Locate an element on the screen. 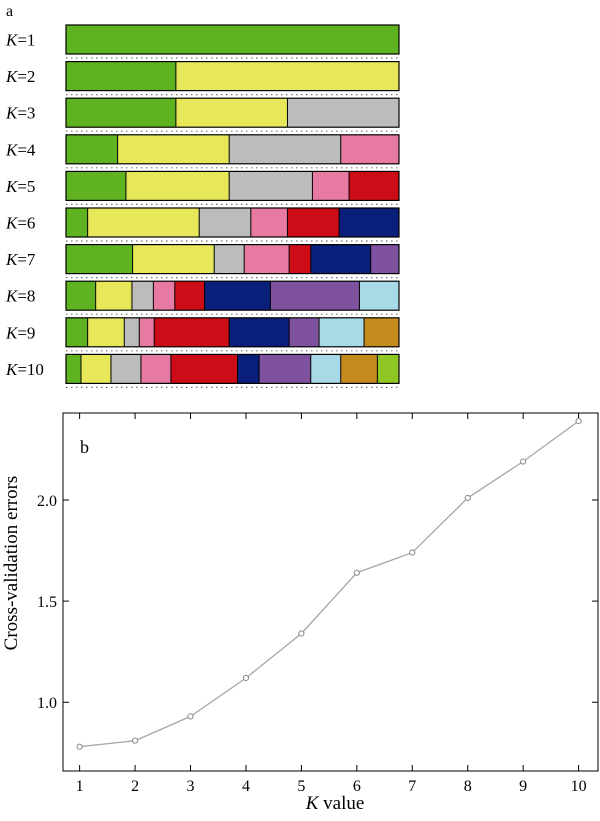 The height and width of the screenshot is (821, 600). y-tick-label: 1.0 is located at coordinates (47, 703).